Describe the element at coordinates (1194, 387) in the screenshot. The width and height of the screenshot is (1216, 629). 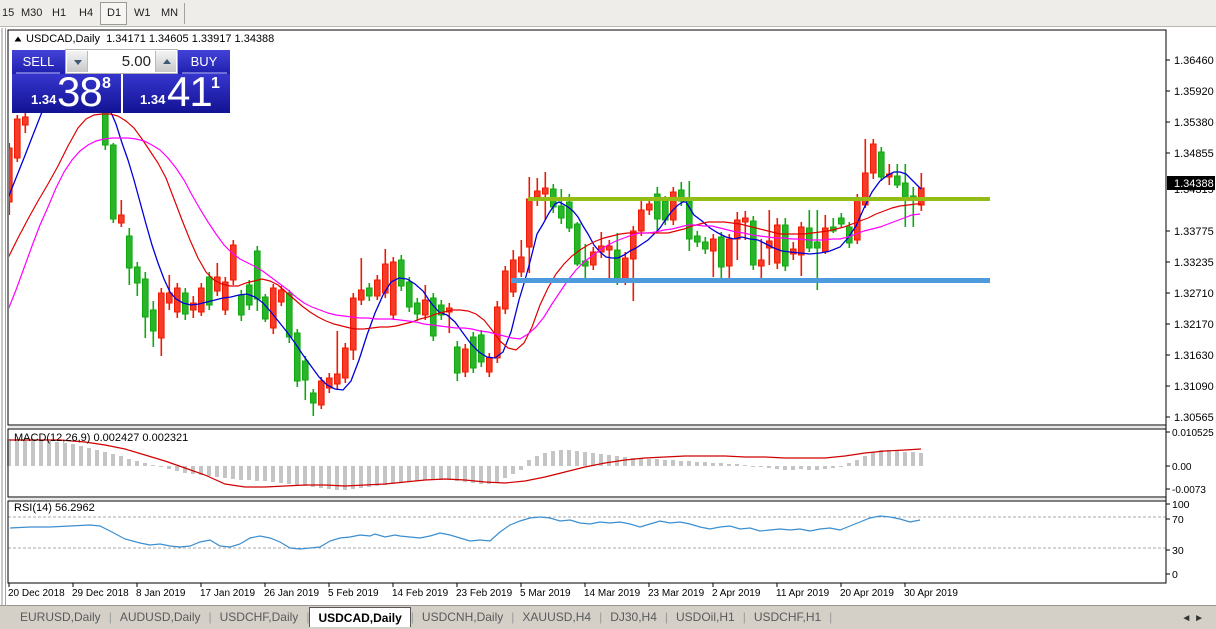
I see `svg-text: 1.31090` at that location.